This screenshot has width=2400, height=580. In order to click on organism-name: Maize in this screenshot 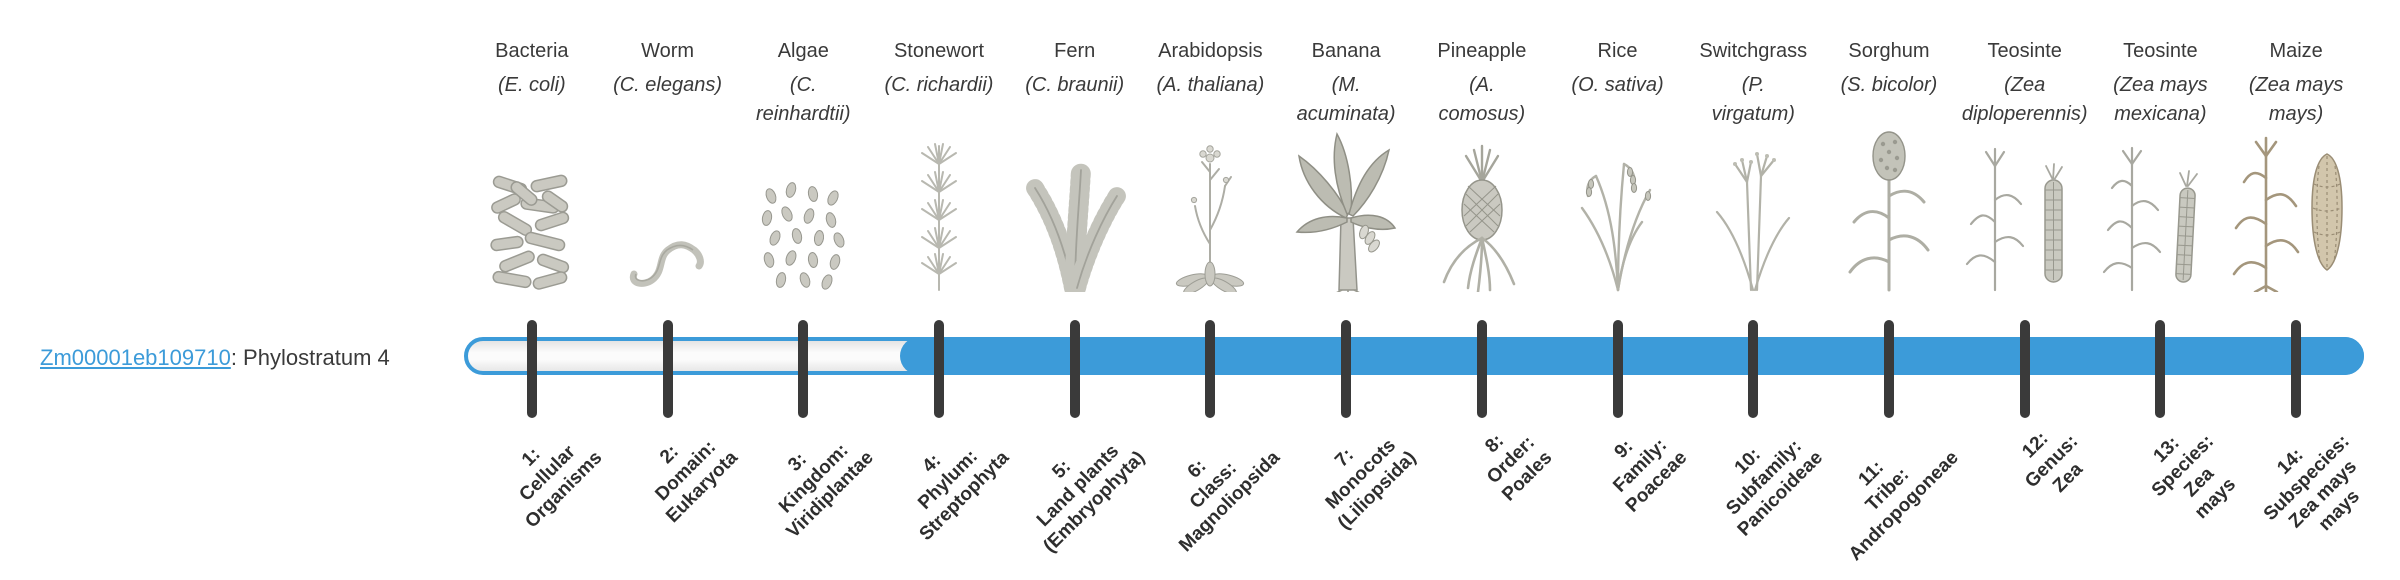, I will do `click(2296, 51)`.